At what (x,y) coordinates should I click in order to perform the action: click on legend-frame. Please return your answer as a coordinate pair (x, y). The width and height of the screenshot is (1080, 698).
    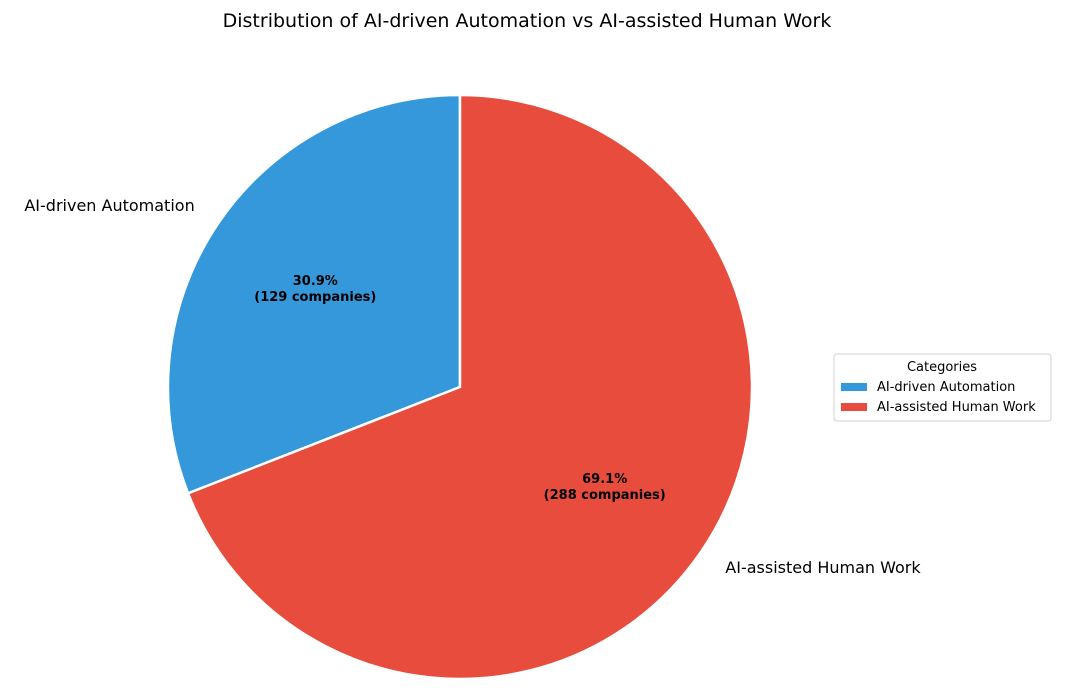
    Looking at the image, I should click on (942, 387).